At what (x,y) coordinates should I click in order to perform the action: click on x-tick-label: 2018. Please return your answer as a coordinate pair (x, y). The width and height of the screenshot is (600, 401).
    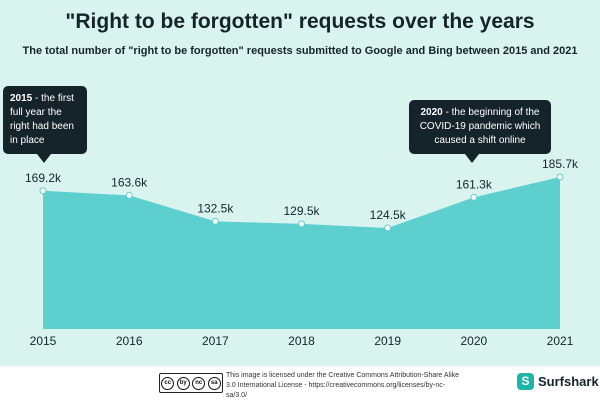
    Looking at the image, I should click on (301, 341).